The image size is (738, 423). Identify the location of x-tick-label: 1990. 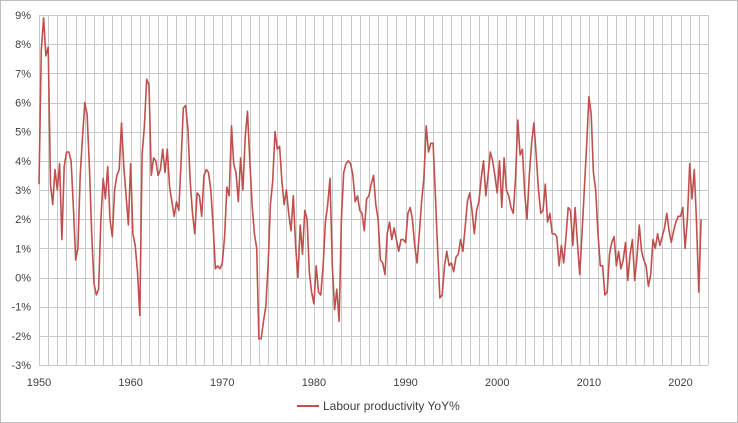
(405, 383).